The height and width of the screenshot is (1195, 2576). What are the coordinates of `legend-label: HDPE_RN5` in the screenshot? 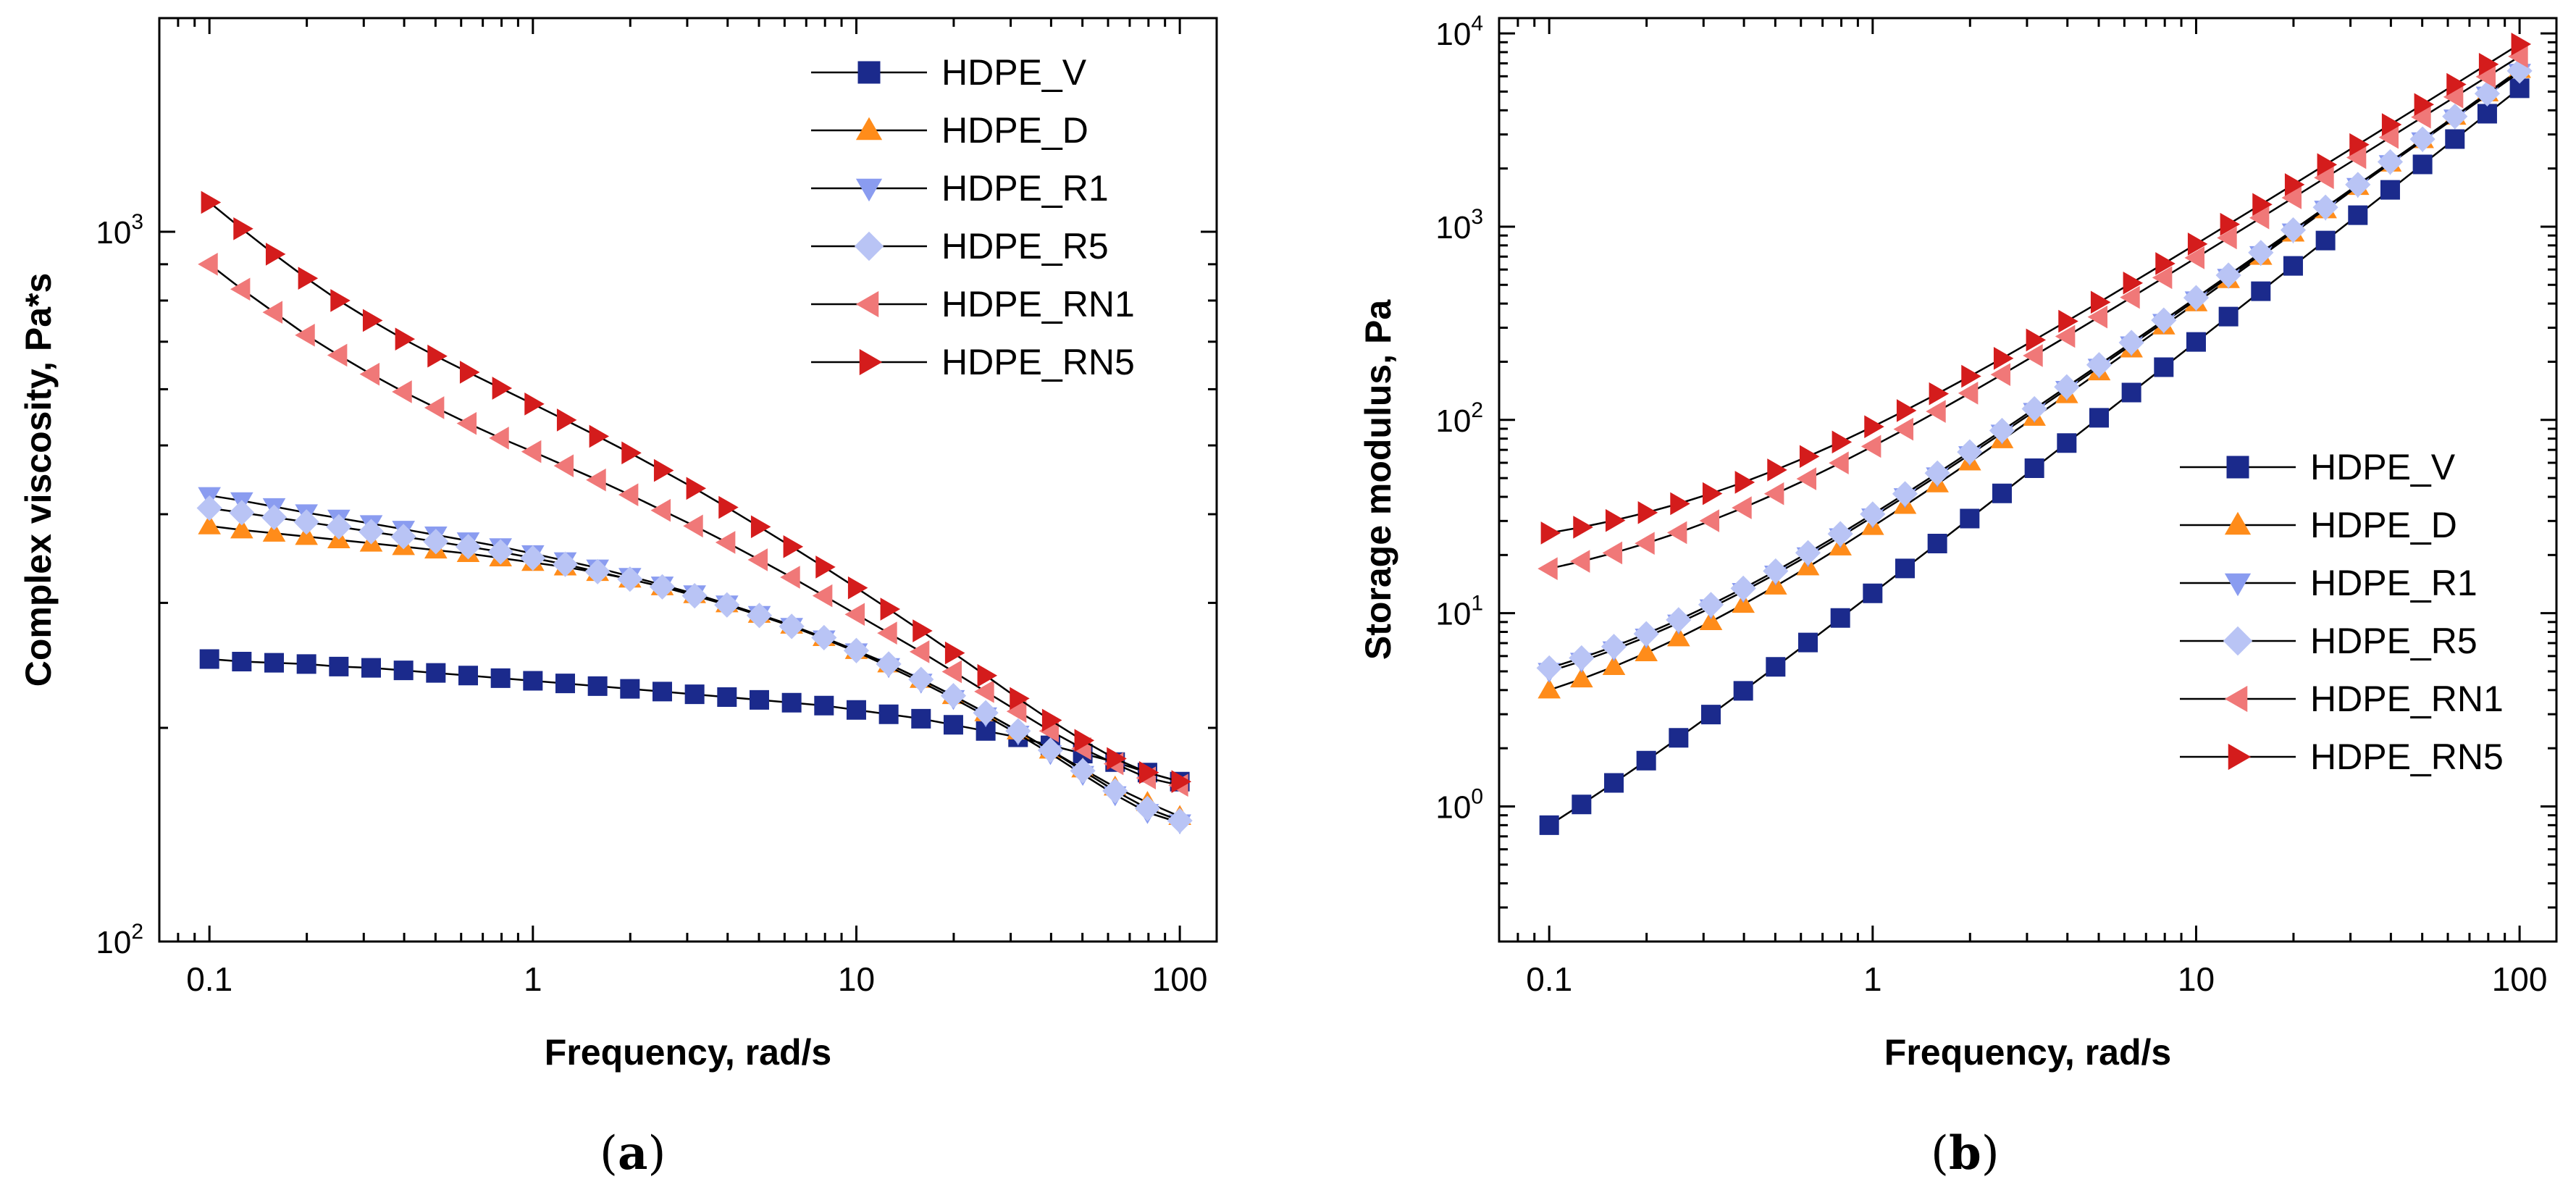 It's located at (2407, 757).